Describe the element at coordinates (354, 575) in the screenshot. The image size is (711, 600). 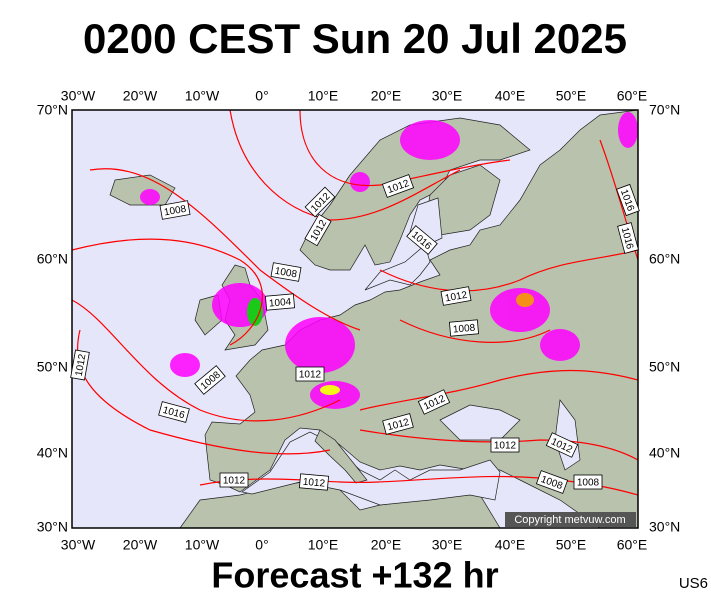
I see `forecast-label: Forecast +132 hr` at that location.